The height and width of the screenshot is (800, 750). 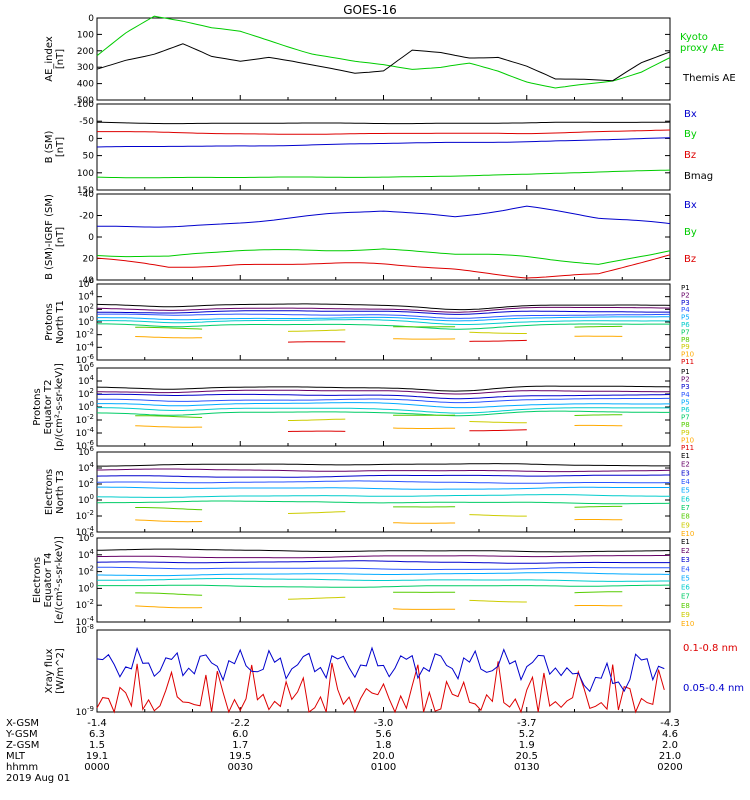 What do you see at coordinates (527, 734) in the screenshot?
I see `x-axis-value: 5.2` at bounding box center [527, 734].